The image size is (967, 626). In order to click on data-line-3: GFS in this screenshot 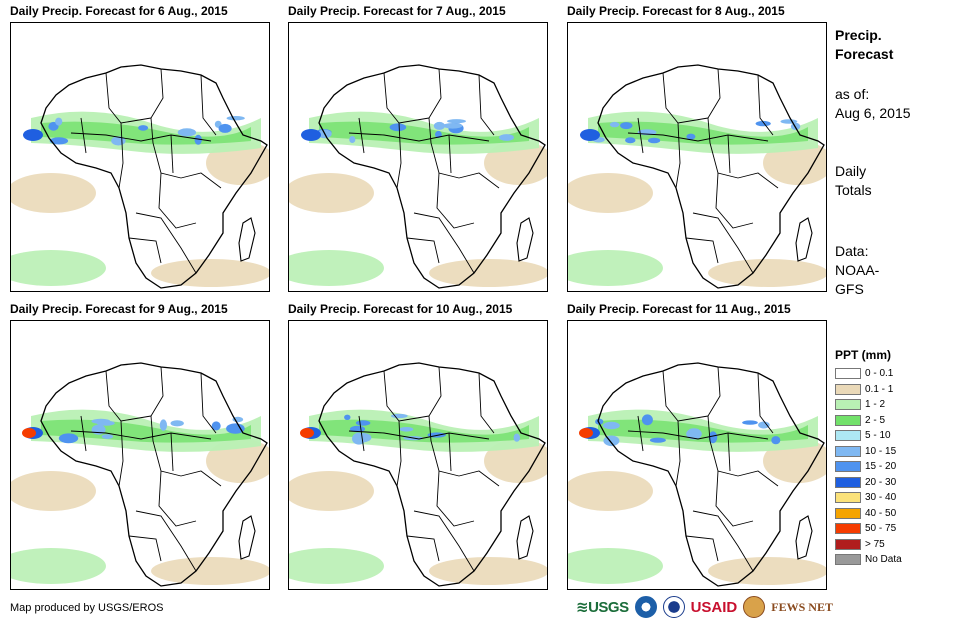, I will do `click(849, 289)`.